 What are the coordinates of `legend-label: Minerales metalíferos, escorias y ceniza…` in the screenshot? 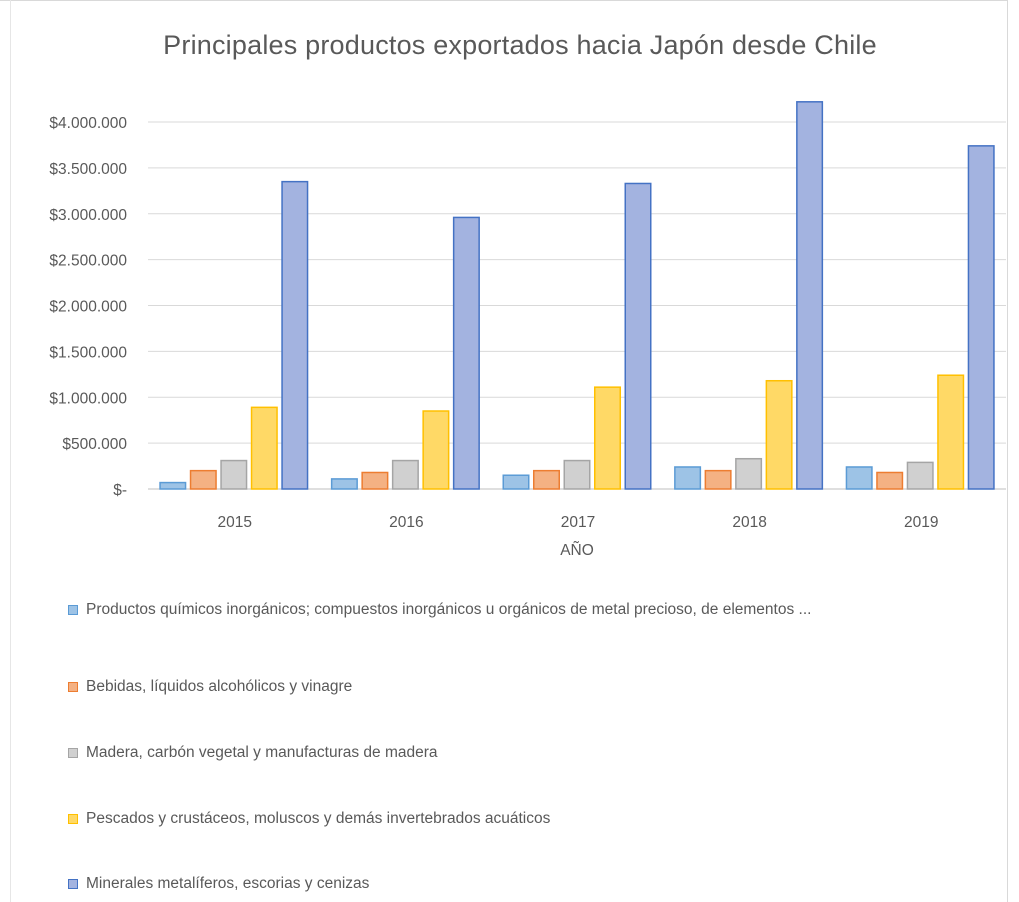 It's located at (228, 883).